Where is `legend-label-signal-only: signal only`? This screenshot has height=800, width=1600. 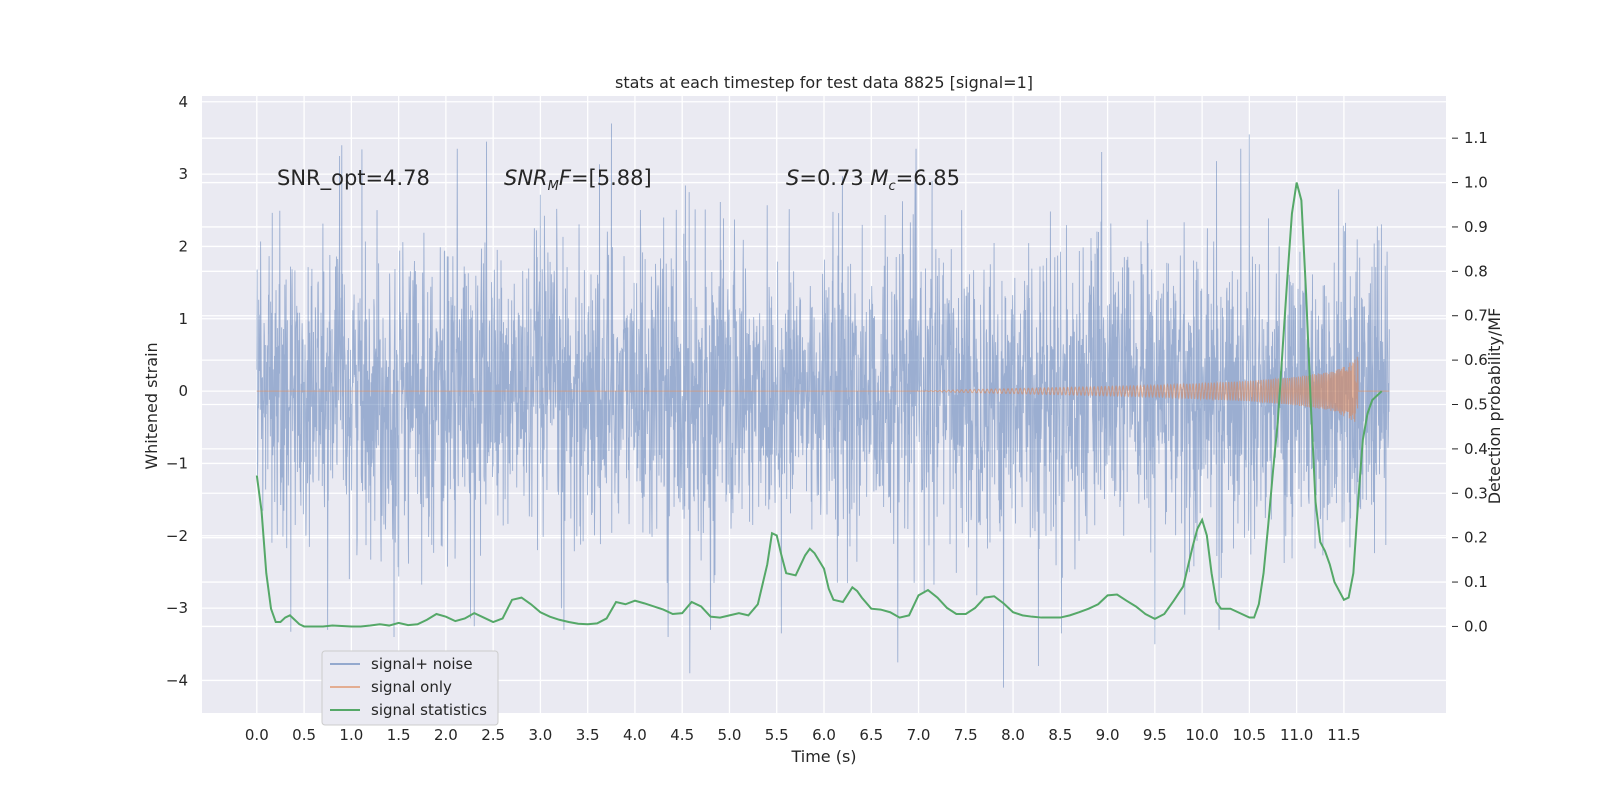
legend-label-signal-only: signal only is located at coordinates (411, 687).